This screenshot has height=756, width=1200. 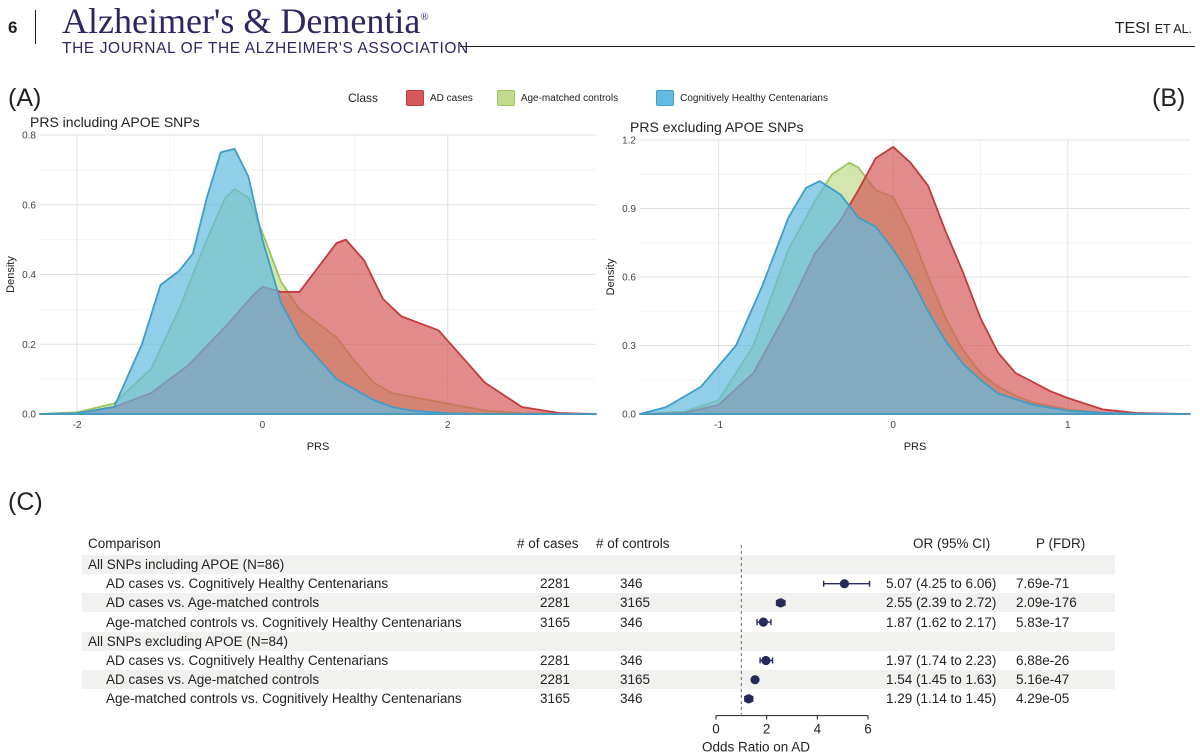 What do you see at coordinates (756, 747) in the screenshot?
I see `forest-x-axis-label: Odds Ratio on AD` at bounding box center [756, 747].